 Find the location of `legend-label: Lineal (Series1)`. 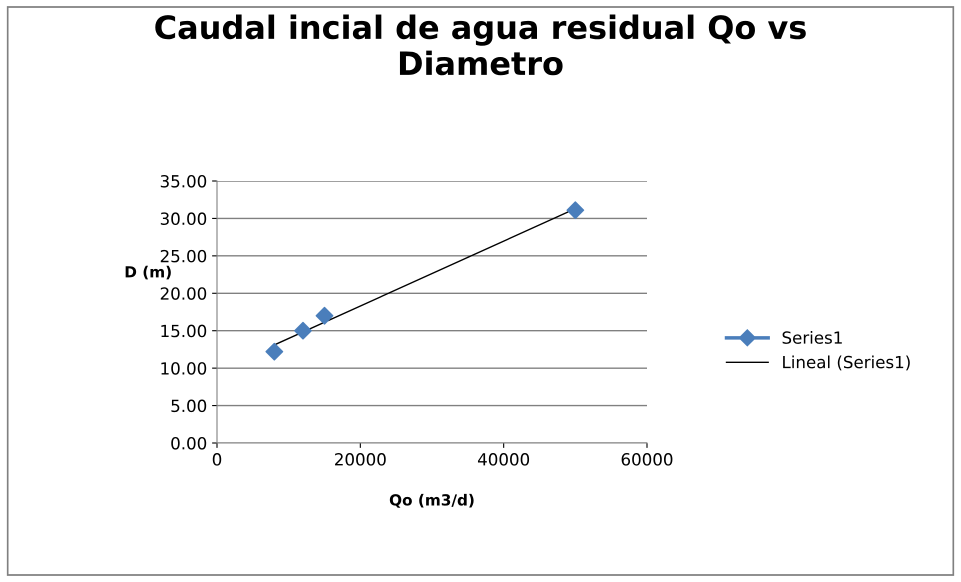

legend-label: Lineal (Series1) is located at coordinates (846, 362).